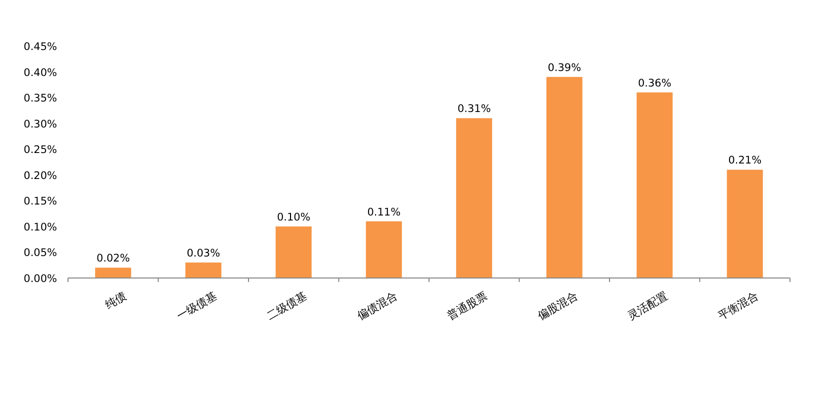 The image size is (830, 399). I want to click on y-tick-label: 0.45%, so click(41, 47).